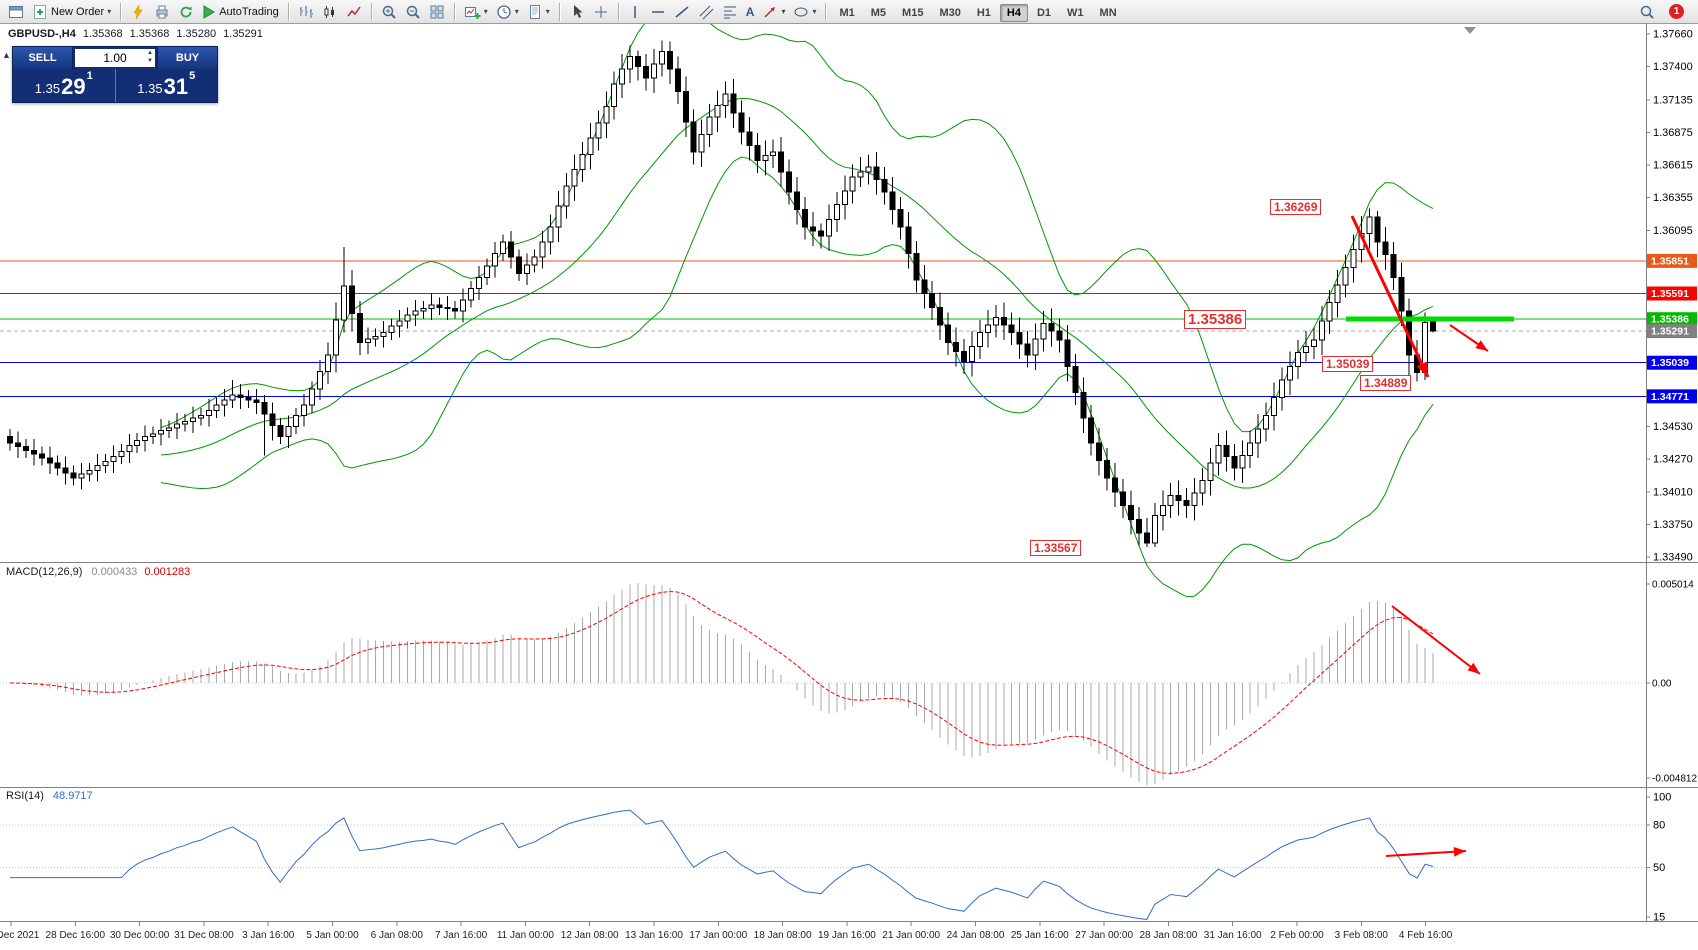 The image size is (1698, 950). I want to click on tile-windows-button, so click(437, 12).